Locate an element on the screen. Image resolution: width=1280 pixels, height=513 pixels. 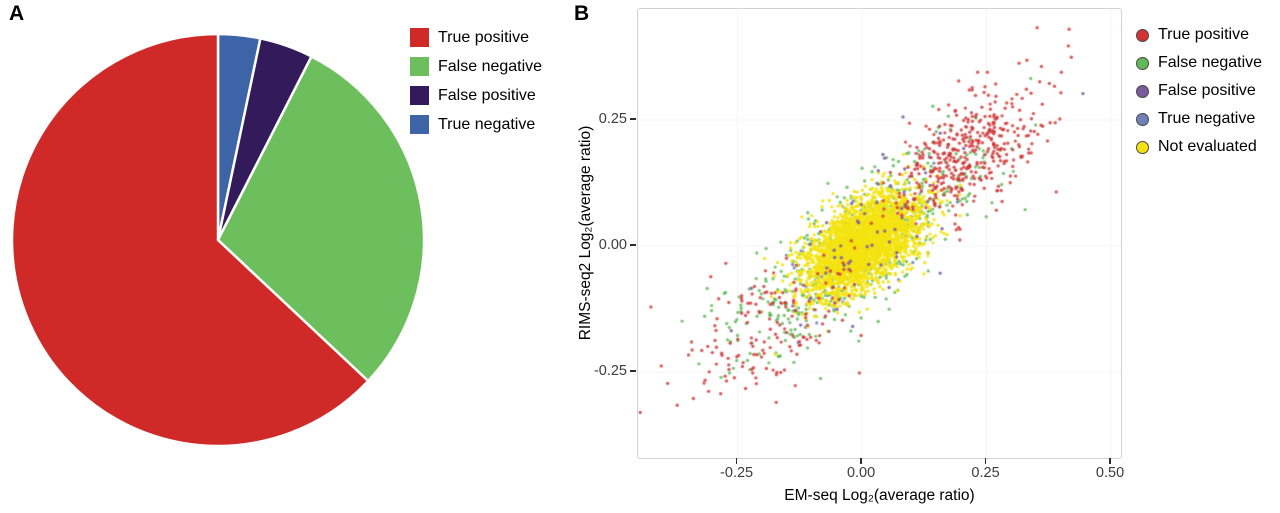
pie-legend-item: True positive is located at coordinates (476, 37).